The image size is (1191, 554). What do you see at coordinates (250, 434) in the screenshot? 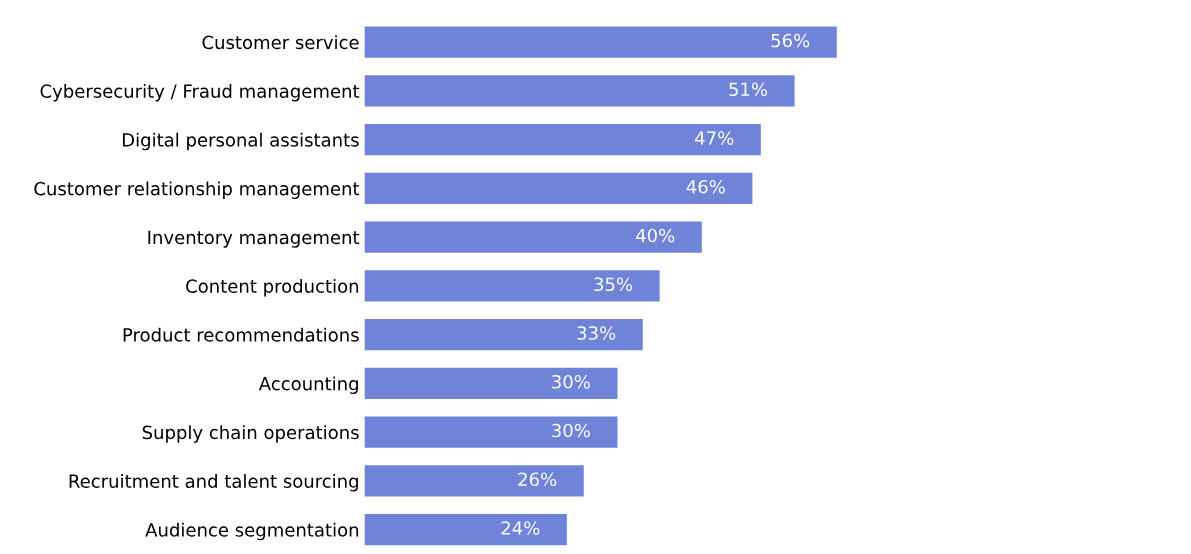
I see `y-tick-label: Supply chain operations` at bounding box center [250, 434].